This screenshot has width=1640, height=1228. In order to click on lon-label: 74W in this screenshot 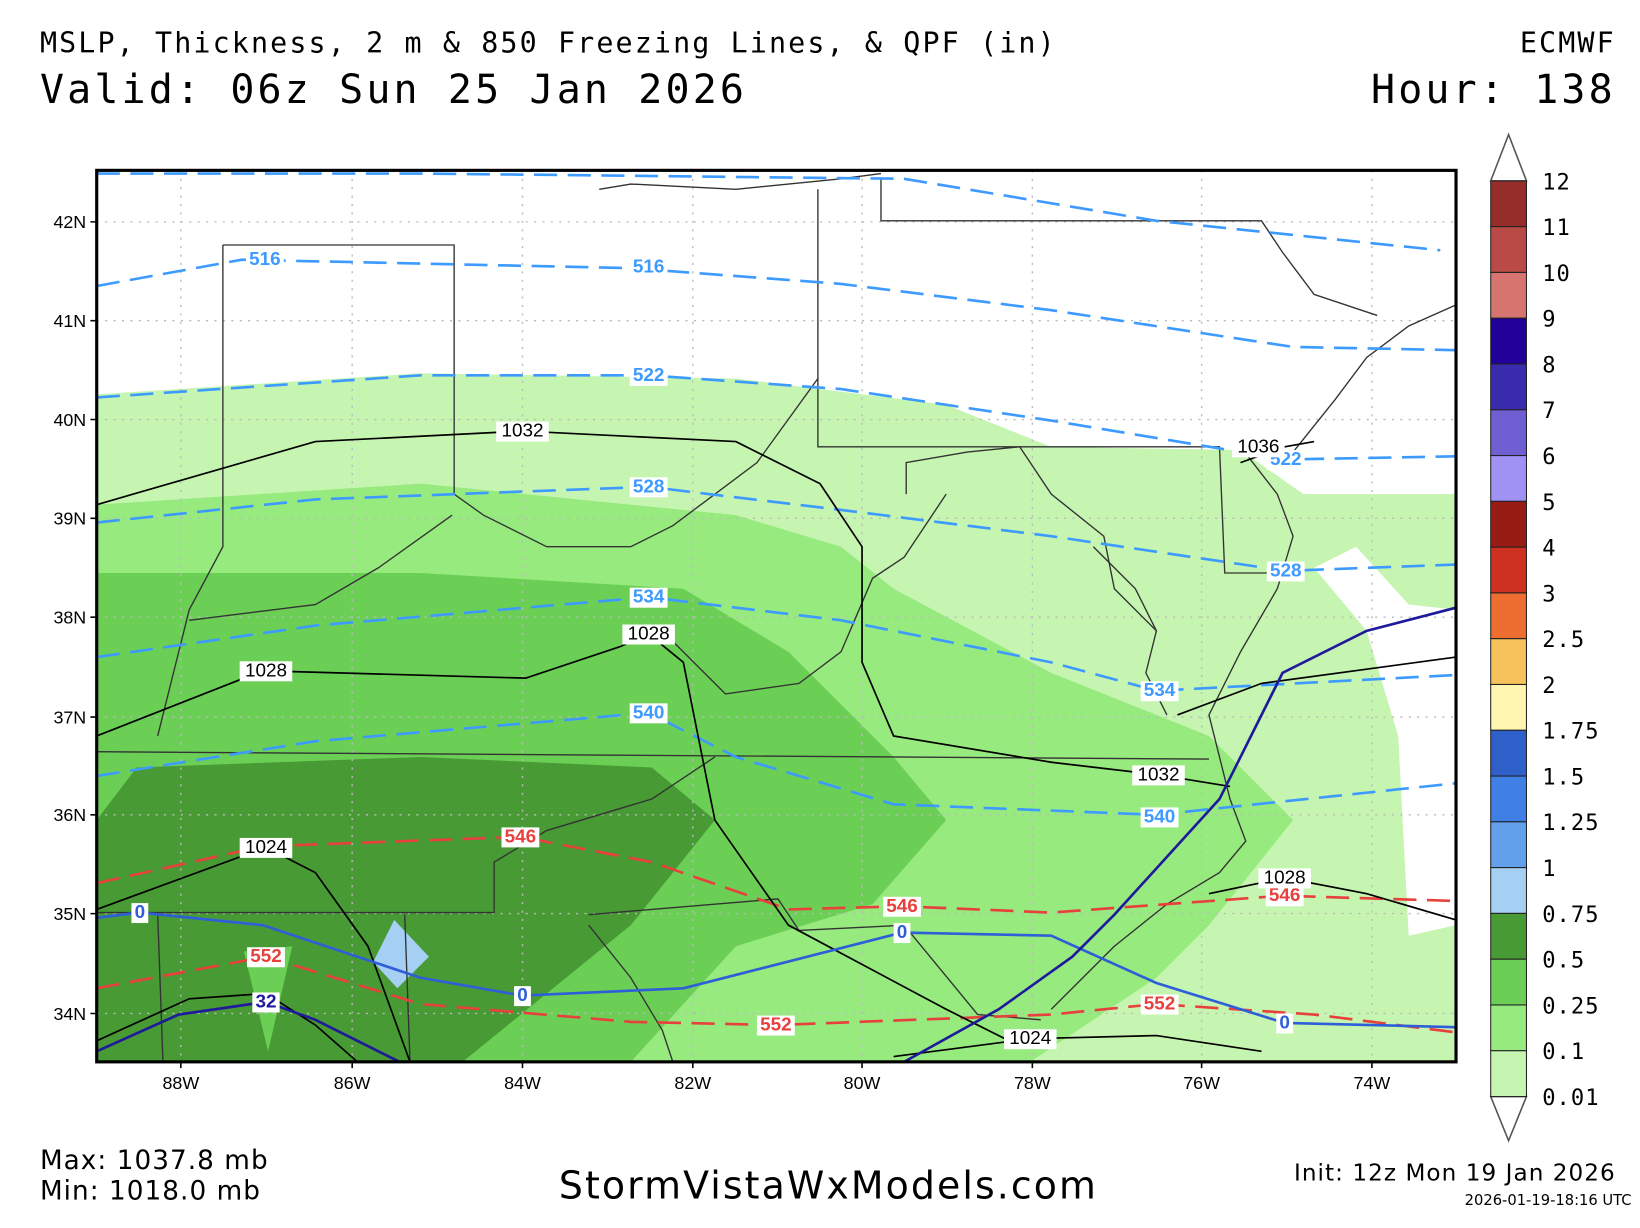, I will do `click(1372, 1083)`.